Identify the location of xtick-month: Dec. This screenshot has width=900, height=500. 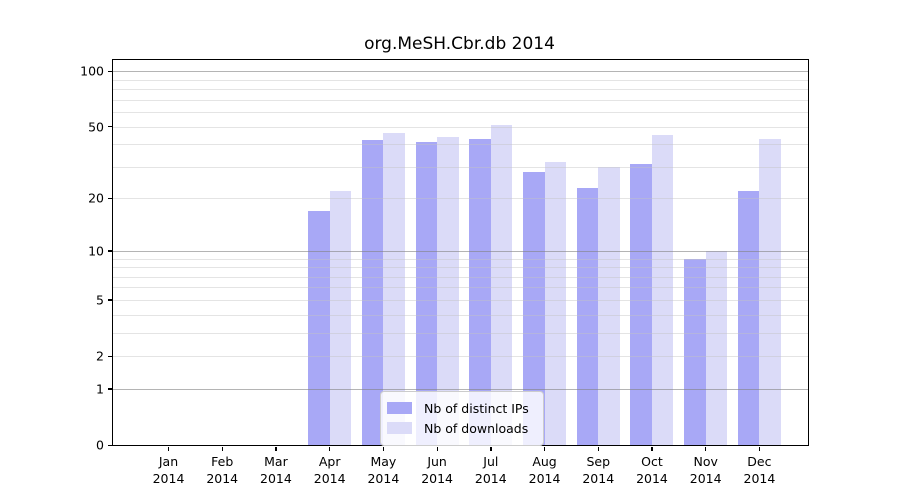
(759, 461).